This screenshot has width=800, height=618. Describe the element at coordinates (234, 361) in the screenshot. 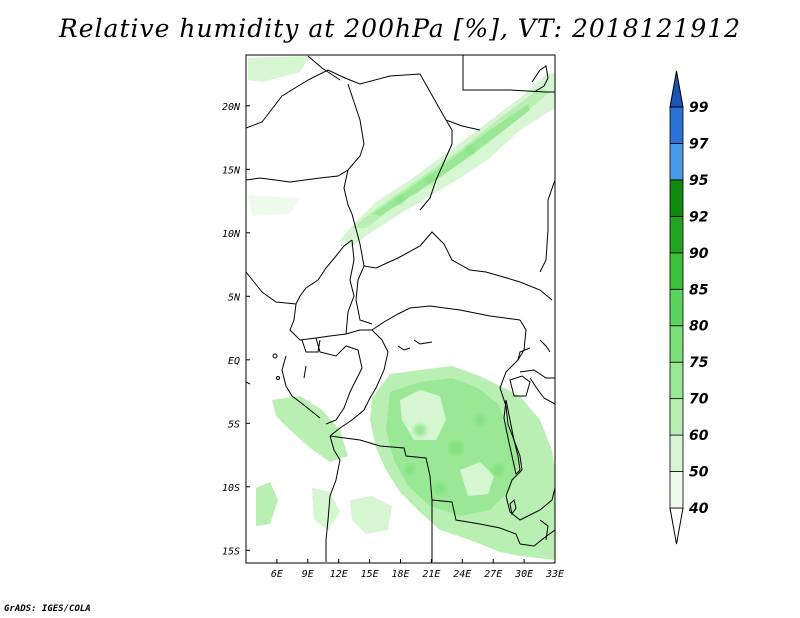

I see `lat-tick-label: EQ` at that location.